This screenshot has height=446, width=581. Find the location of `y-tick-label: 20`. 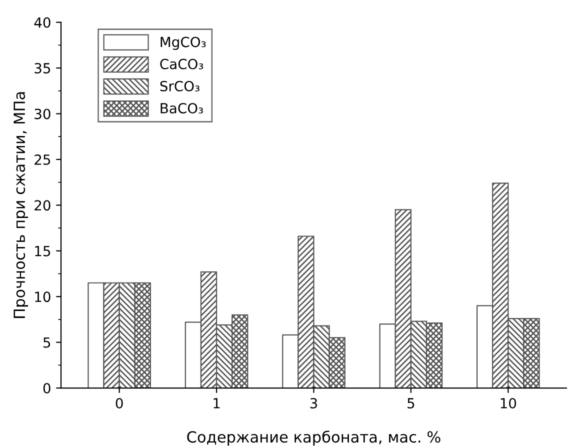

y-tick-label: 20 is located at coordinates (42, 205).